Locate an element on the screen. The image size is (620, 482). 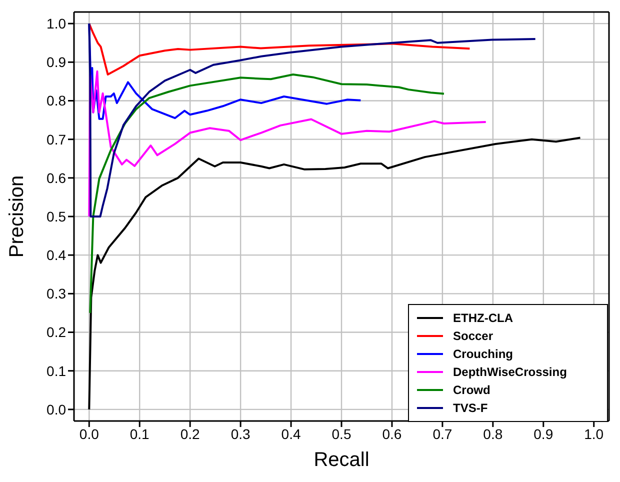
x-tick-label: 0.4 is located at coordinates (291, 434).